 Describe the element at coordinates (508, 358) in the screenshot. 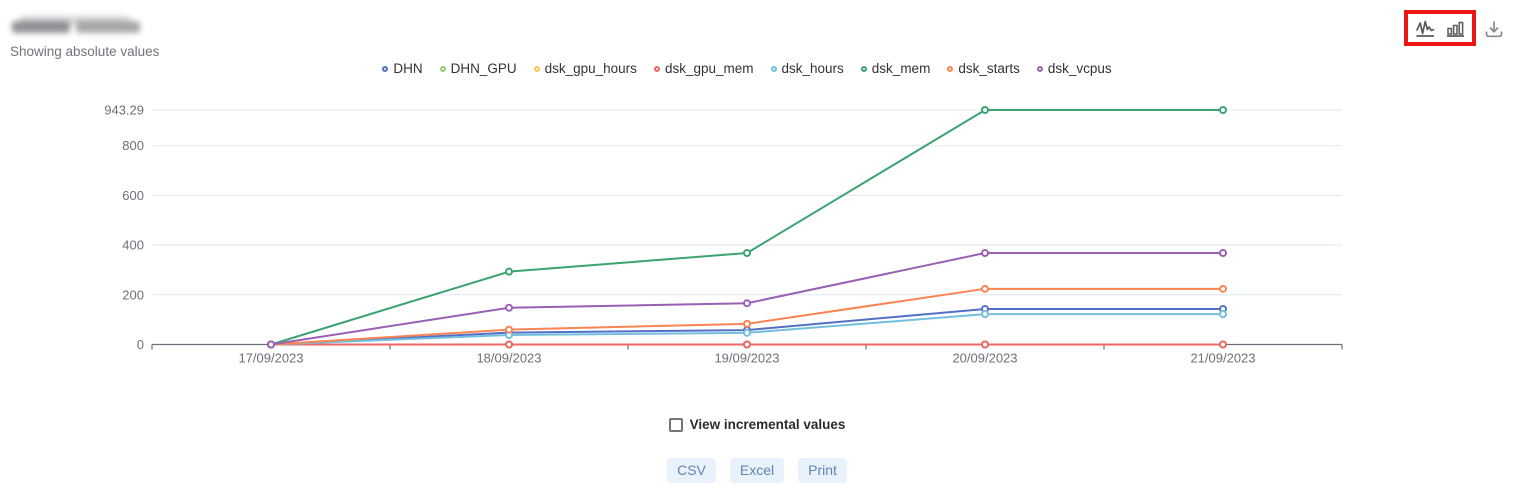

I see `svg-text: 18/09/2023` at that location.